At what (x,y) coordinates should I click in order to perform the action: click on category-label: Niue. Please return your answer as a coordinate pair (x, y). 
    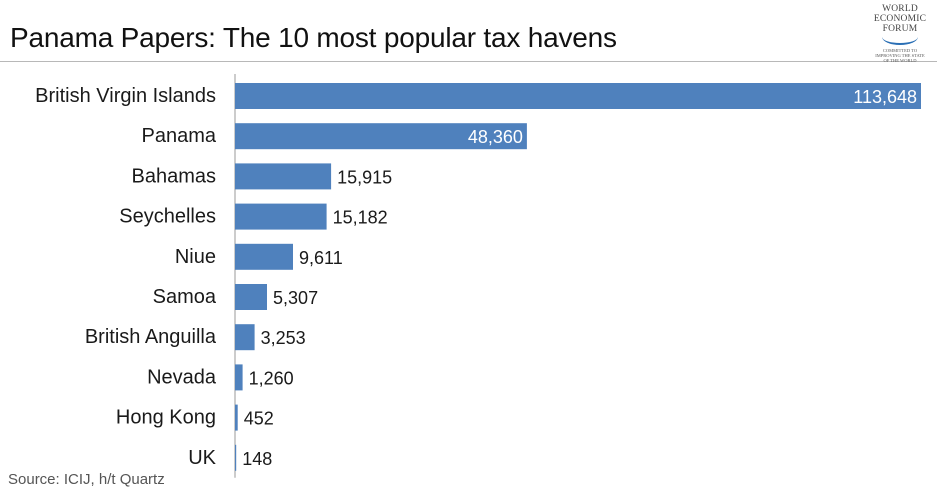
    Looking at the image, I should click on (195, 257).